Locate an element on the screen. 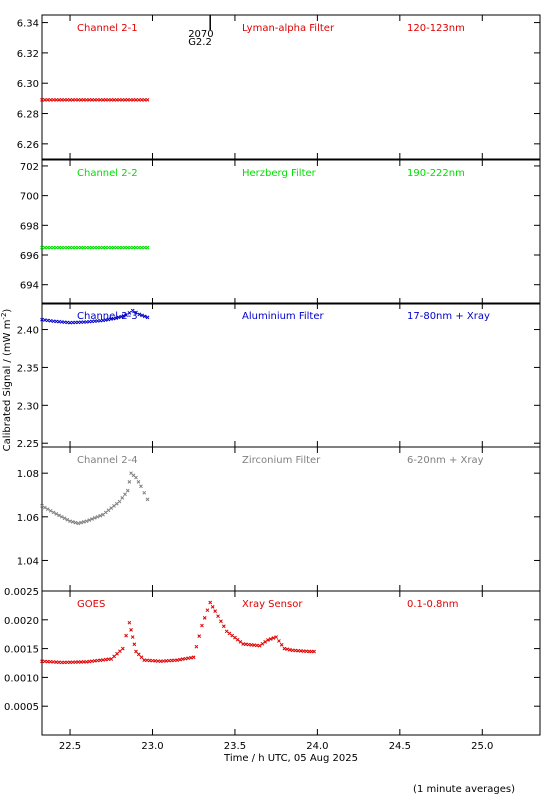 The height and width of the screenshot is (800, 550). marker-label: 2070 is located at coordinates (200, 34).